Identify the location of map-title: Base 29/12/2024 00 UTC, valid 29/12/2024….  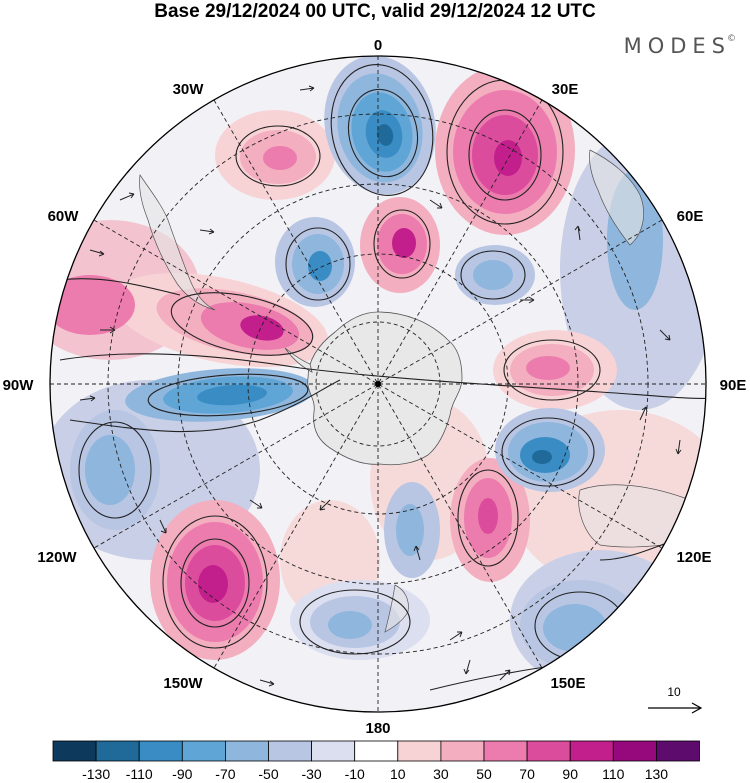
(375, 11).